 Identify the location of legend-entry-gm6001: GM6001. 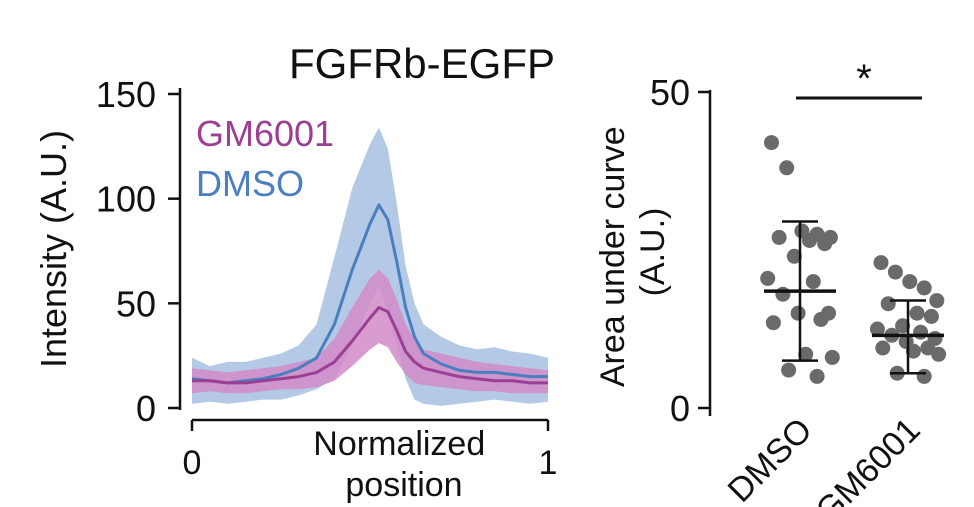
(265, 133).